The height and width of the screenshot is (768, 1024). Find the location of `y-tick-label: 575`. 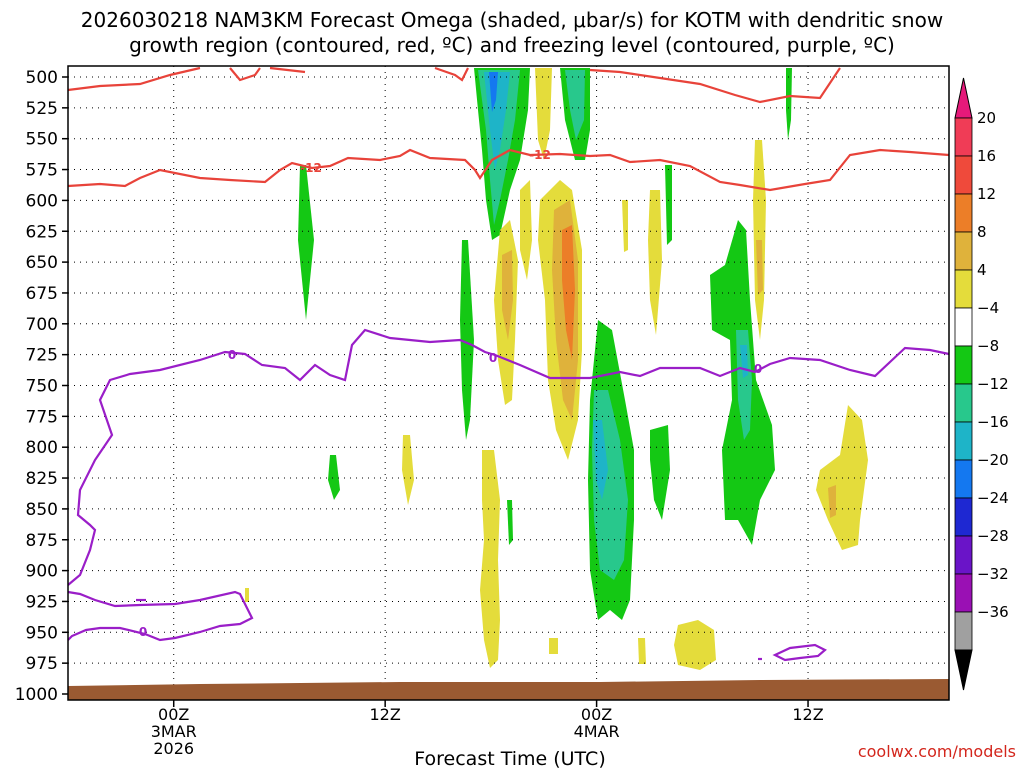

y-tick-label: 575 is located at coordinates (42, 171).